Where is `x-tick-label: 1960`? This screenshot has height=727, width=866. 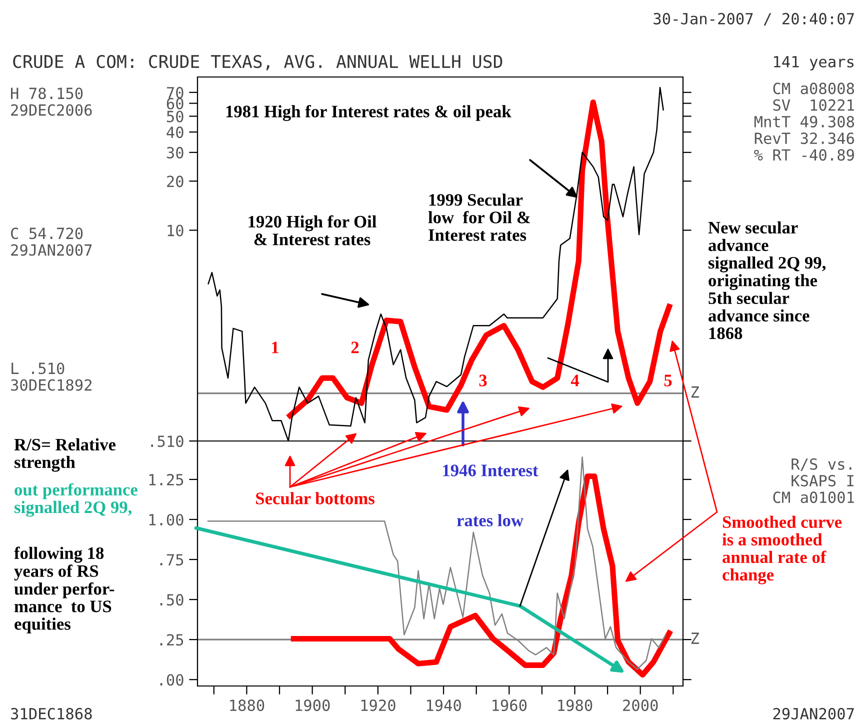 x-tick-label: 1960 is located at coordinates (509, 706).